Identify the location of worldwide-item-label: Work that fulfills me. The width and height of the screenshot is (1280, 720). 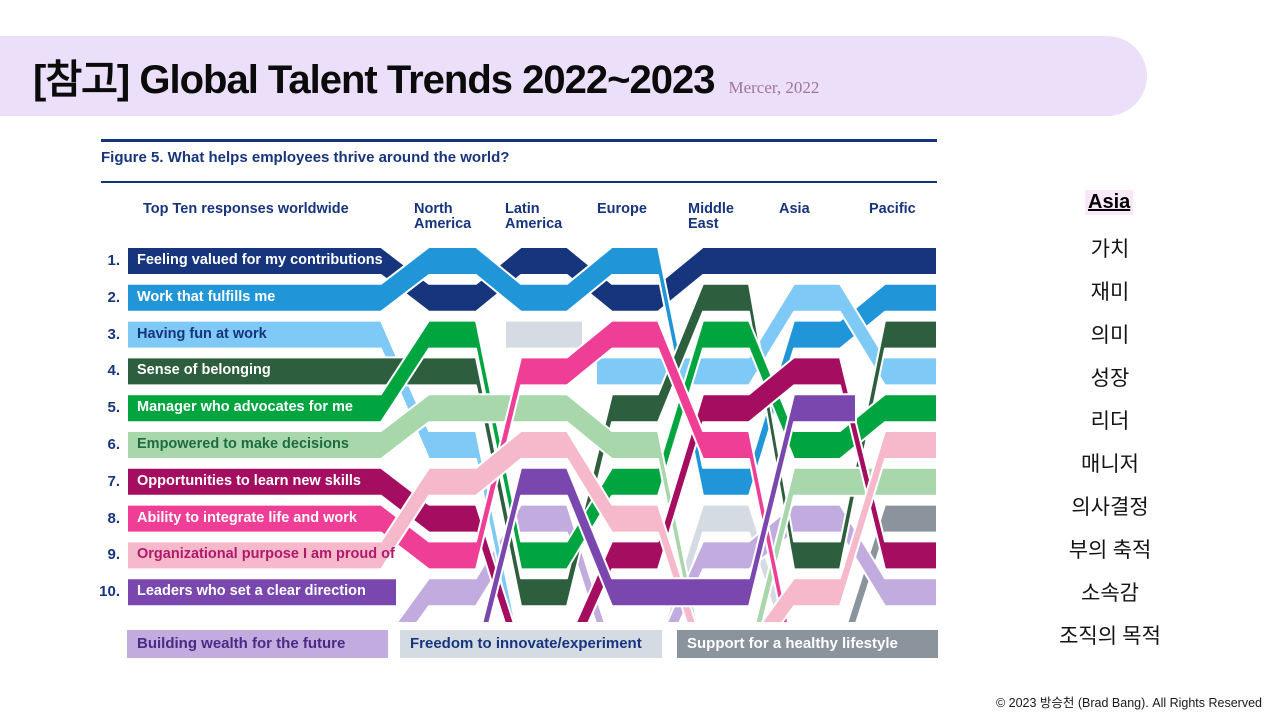
(206, 296).